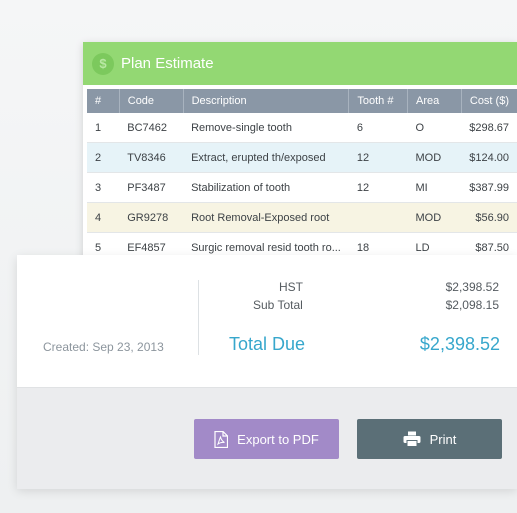  I want to click on row-cost: $298.67, so click(489, 128).